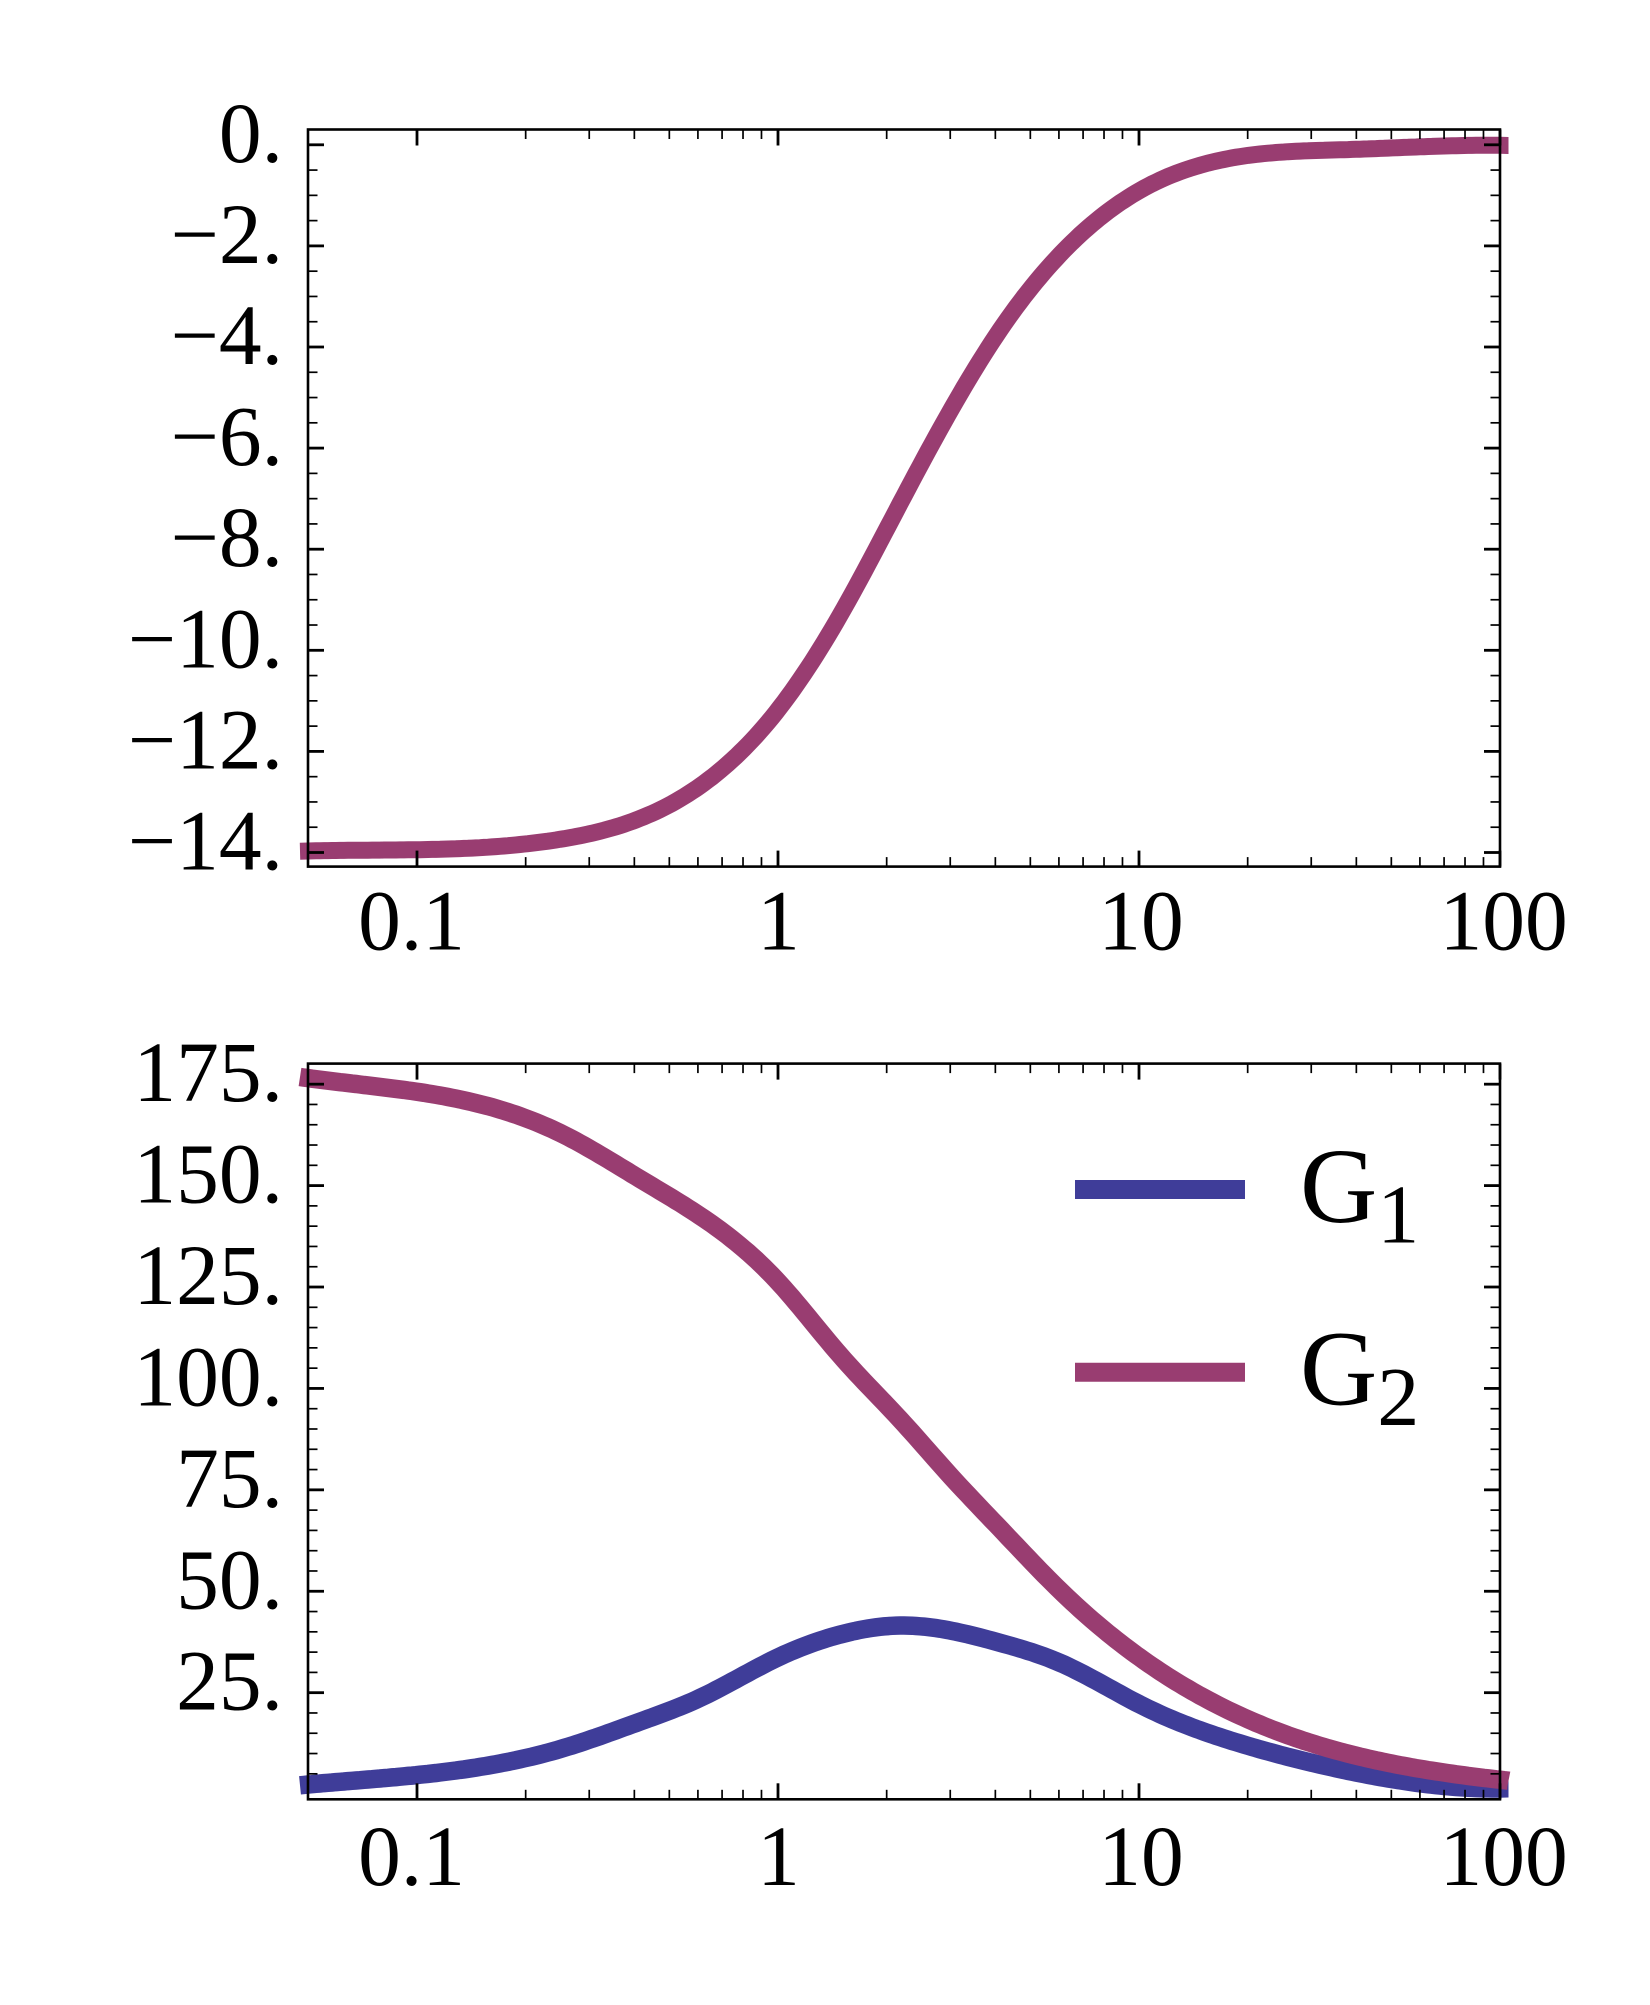  What do you see at coordinates (208, 1377) in the screenshot?
I see `svg-text: 100.` at bounding box center [208, 1377].